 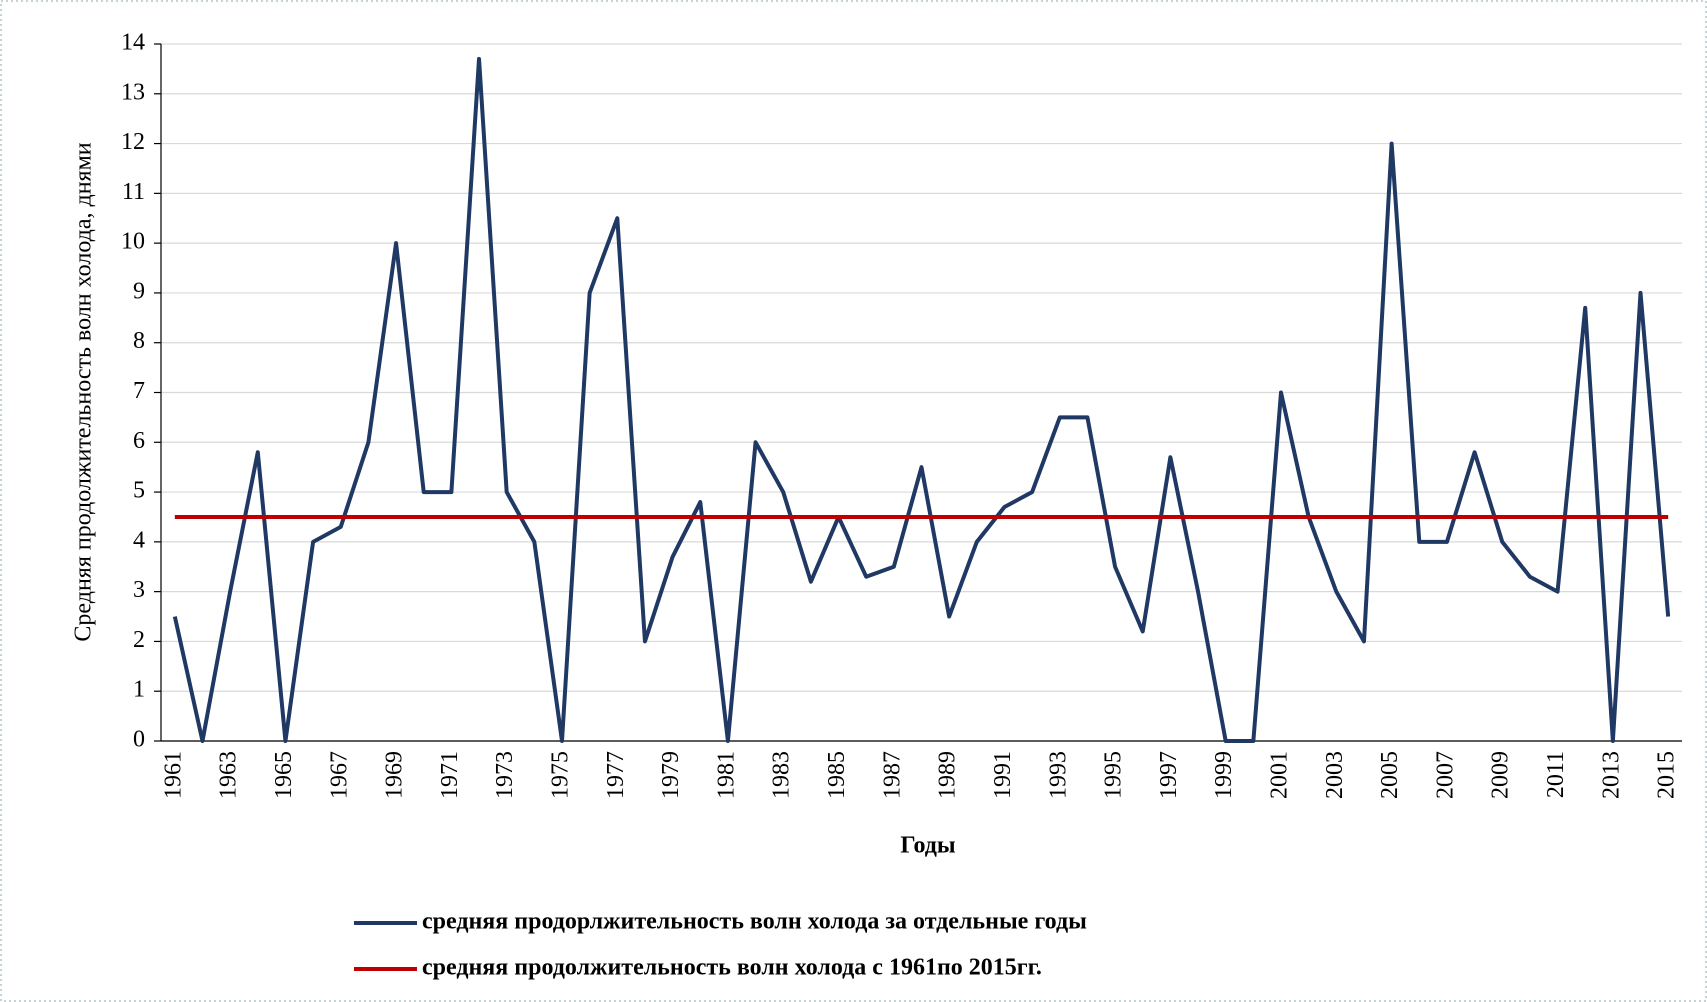 What do you see at coordinates (948, 775) in the screenshot?
I see `x-tick-label: 1989` at bounding box center [948, 775].